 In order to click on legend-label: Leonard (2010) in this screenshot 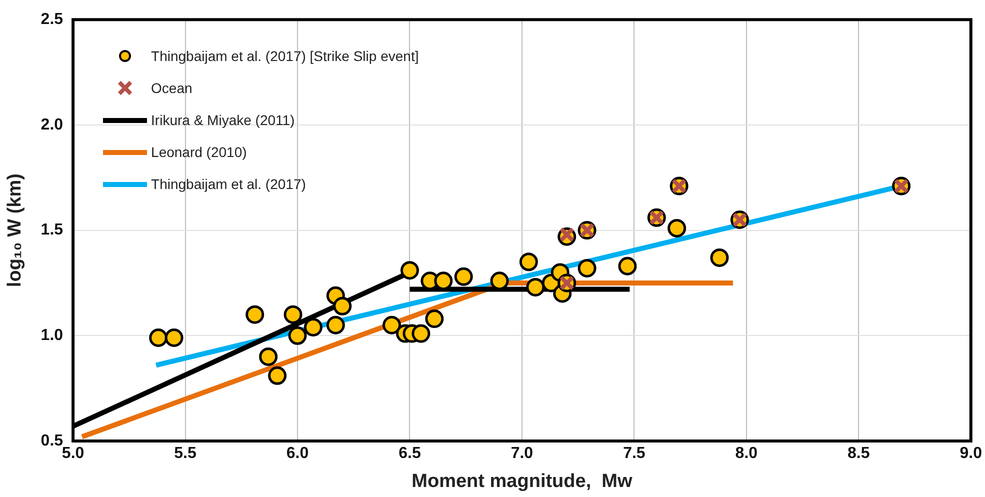, I will do `click(199, 152)`.